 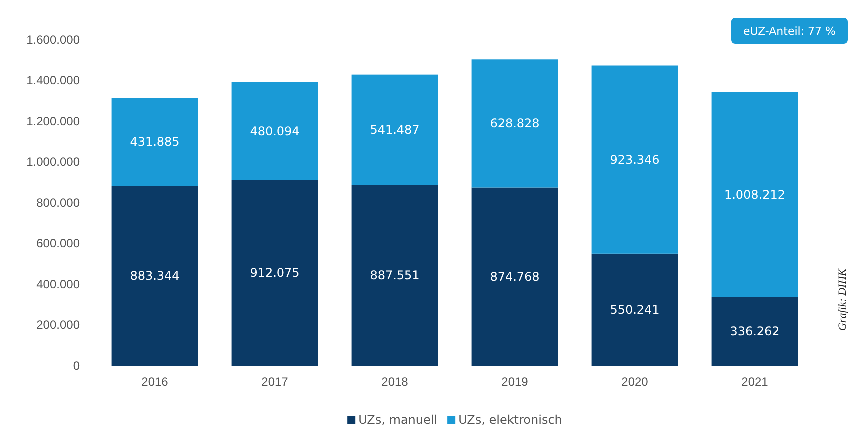 What do you see at coordinates (755, 382) in the screenshot?
I see `x-tick-label: 2021` at bounding box center [755, 382].